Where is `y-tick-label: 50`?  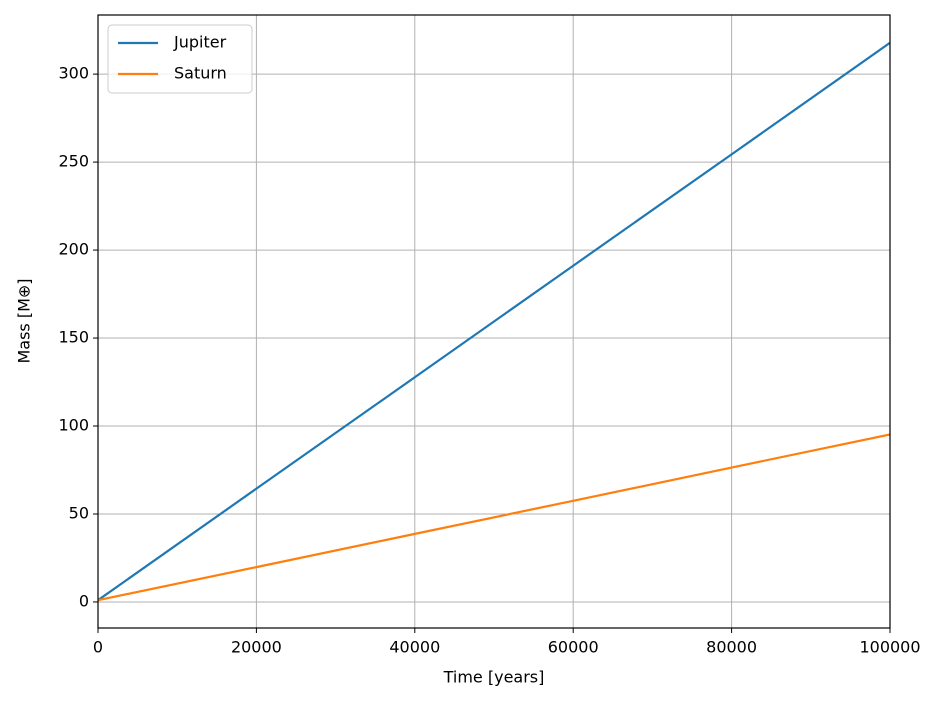
y-tick-label: 50 is located at coordinates (79, 512).